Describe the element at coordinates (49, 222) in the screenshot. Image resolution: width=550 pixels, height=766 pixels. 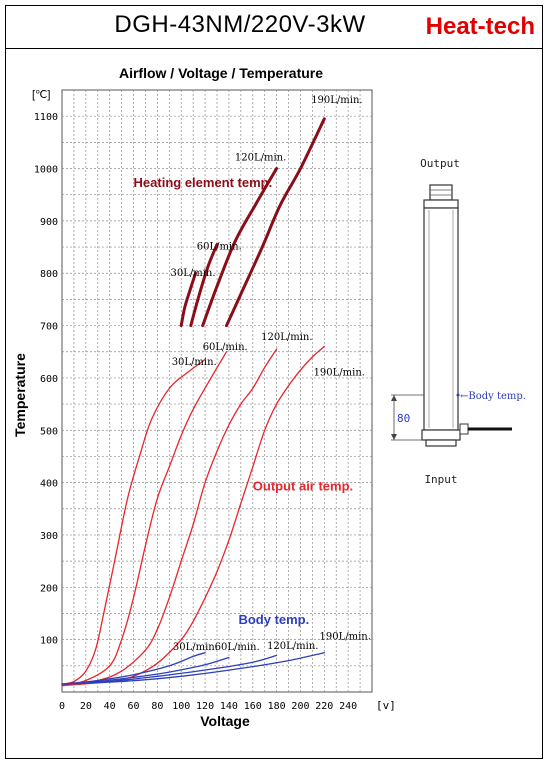
I see `y-tick-label: 900` at that location.